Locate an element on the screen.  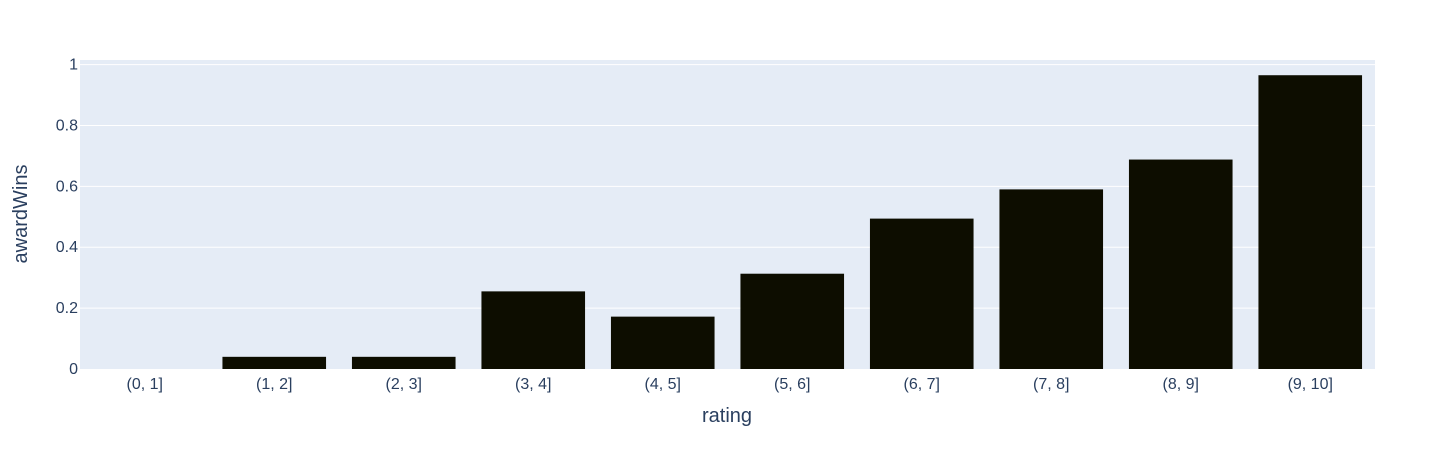
x-tick-label: (9, 10] is located at coordinates (1310, 384).